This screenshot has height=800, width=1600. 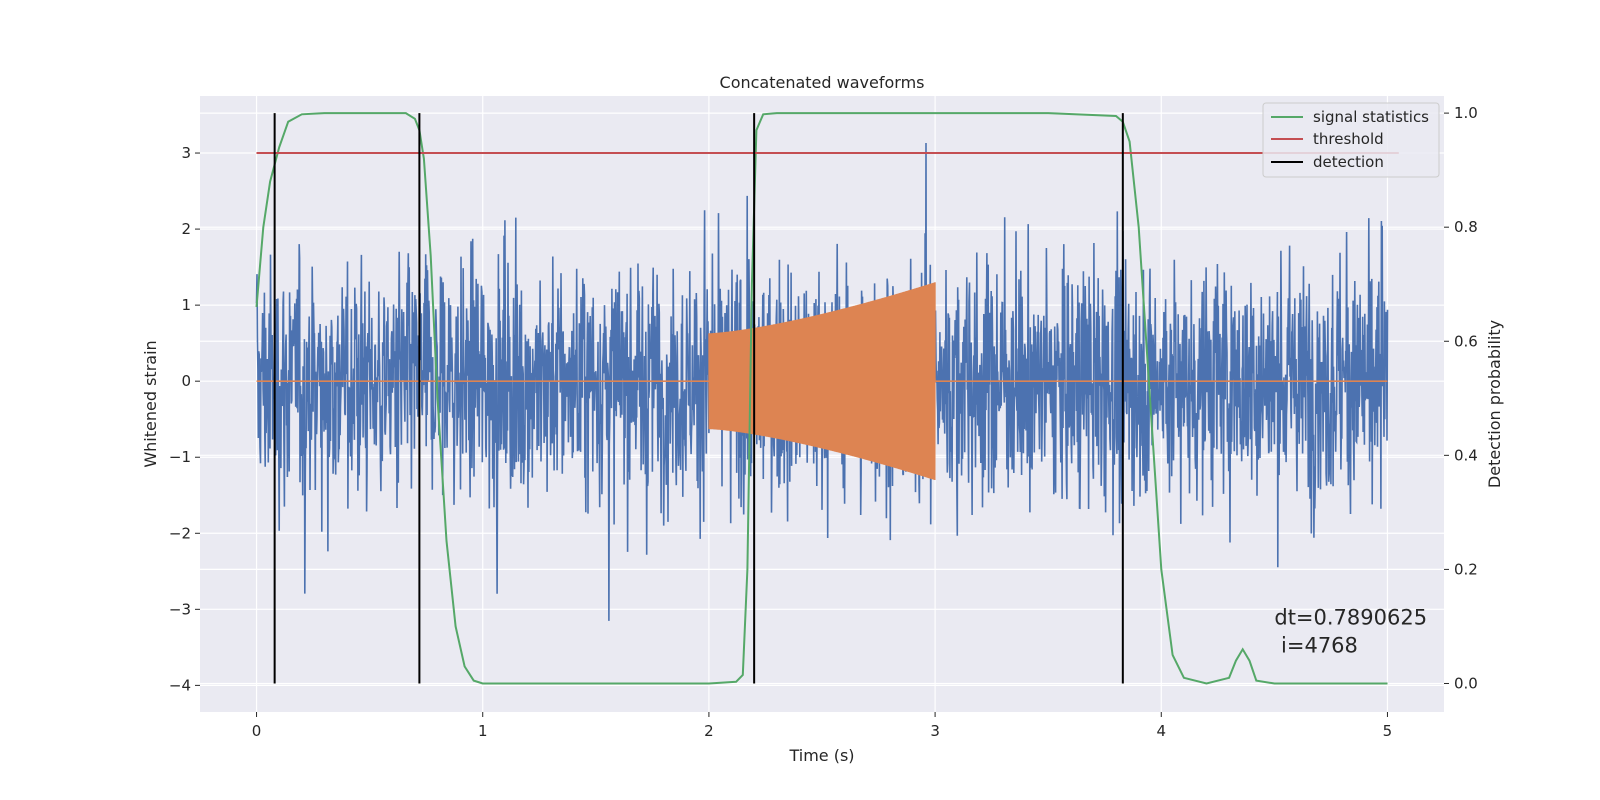 What do you see at coordinates (1350, 618) in the screenshot?
I see `annotation-dt: dt=0.7890625` at bounding box center [1350, 618].